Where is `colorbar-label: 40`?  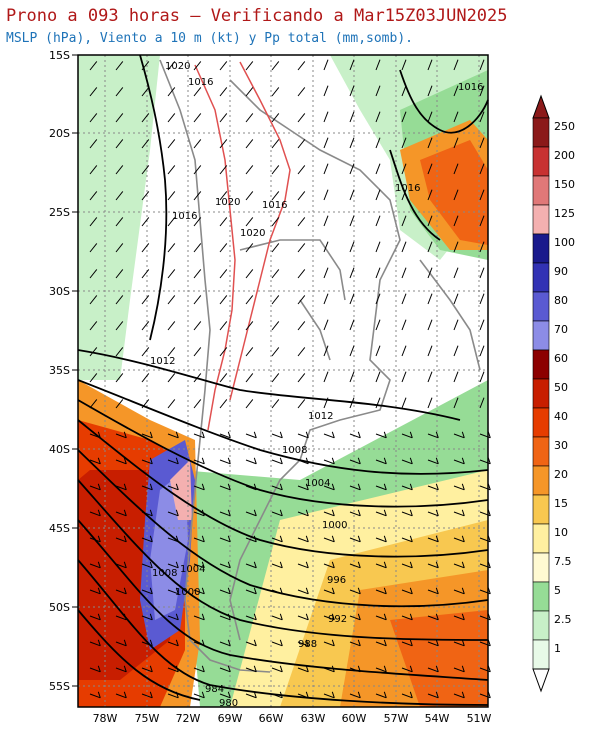
colorbar-label: 40 is located at coordinates (561, 416).